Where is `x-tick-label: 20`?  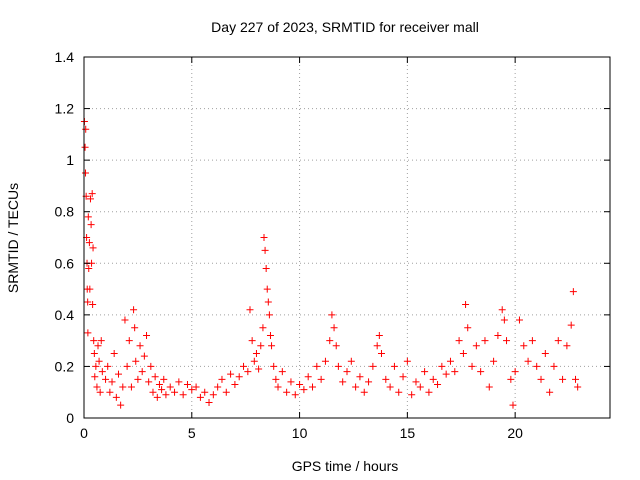
x-tick-label: 20 is located at coordinates (515, 433).